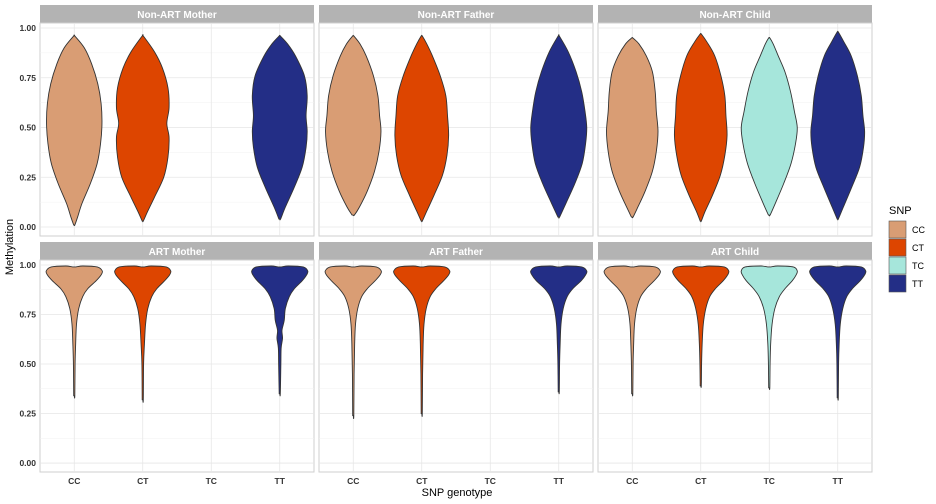  I want to click on panel-title: ART Mother, so click(177, 252).